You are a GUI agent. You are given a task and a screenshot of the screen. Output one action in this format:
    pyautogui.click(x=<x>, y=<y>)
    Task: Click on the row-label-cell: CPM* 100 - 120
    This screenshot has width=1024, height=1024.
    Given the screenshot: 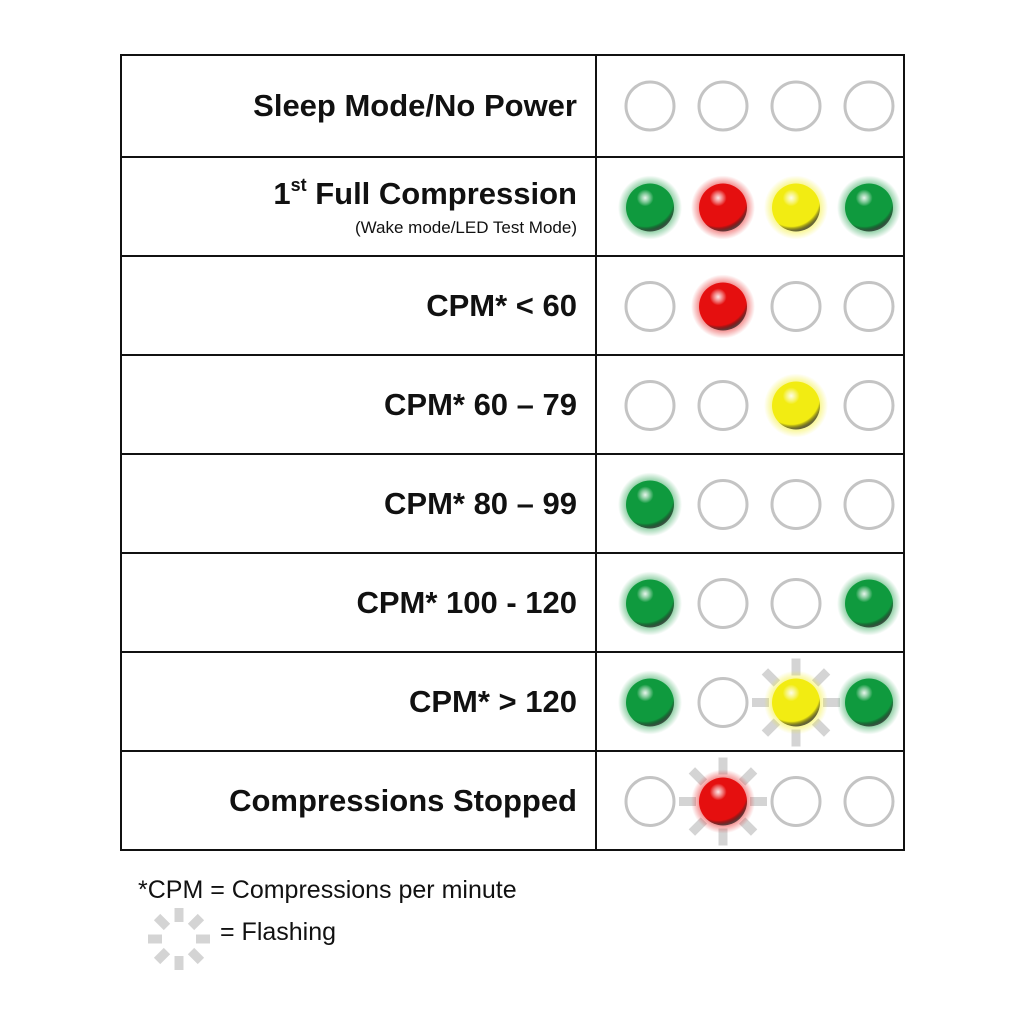 What is the action you would take?
    pyautogui.click(x=359, y=602)
    